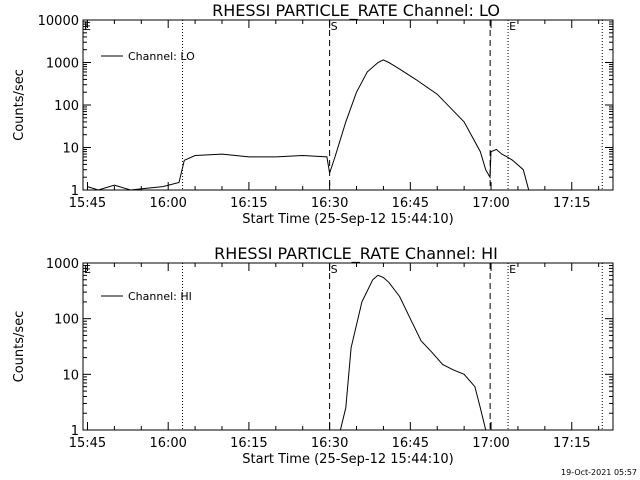 The image size is (640, 480). Describe the element at coordinates (160, 296) in the screenshot. I see `legend-label: Channel: HI` at that location.